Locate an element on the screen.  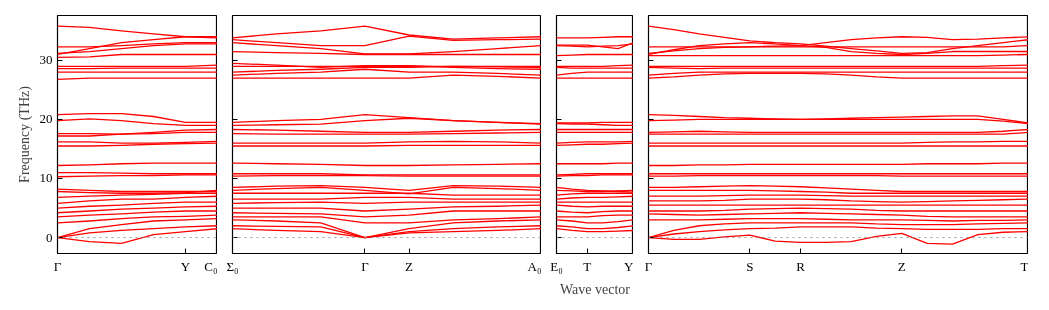
y-tick-label: 20 is located at coordinates (46, 119).